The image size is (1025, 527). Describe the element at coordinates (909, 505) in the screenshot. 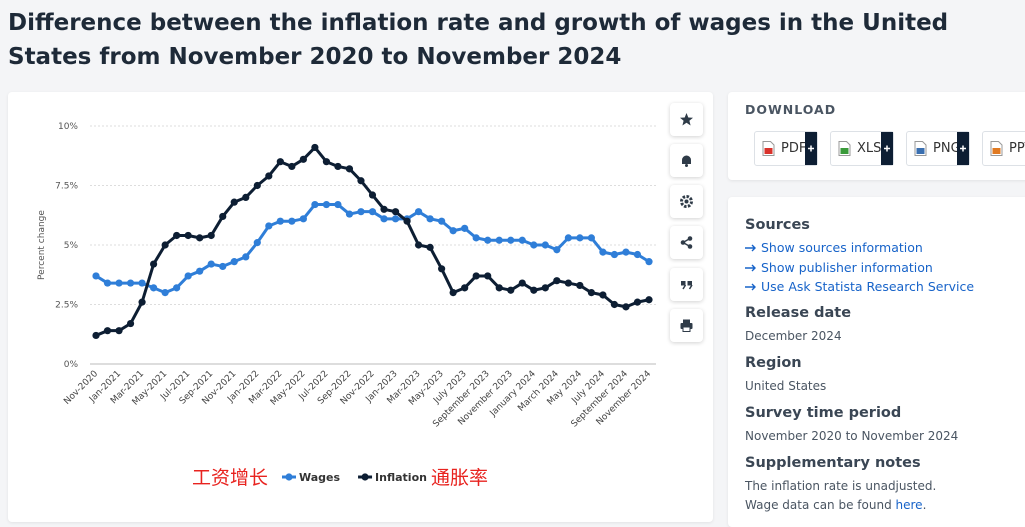

I see `notes-link: here` at that location.